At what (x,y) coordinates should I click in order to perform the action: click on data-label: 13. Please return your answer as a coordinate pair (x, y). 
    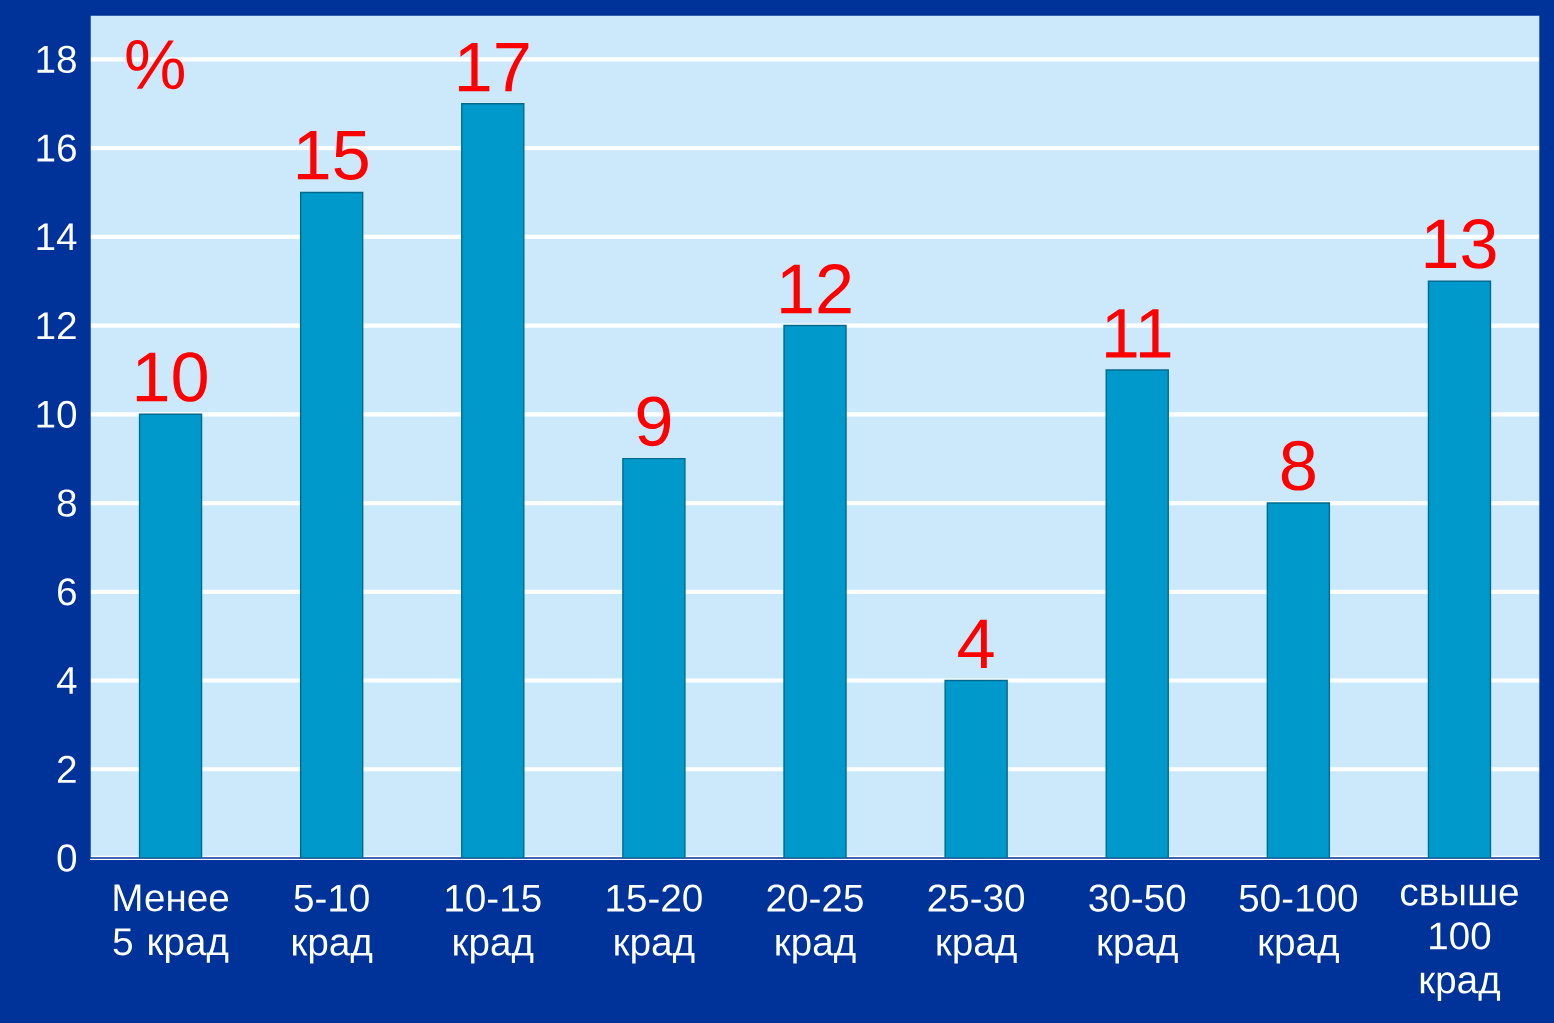
    Looking at the image, I should click on (1460, 244).